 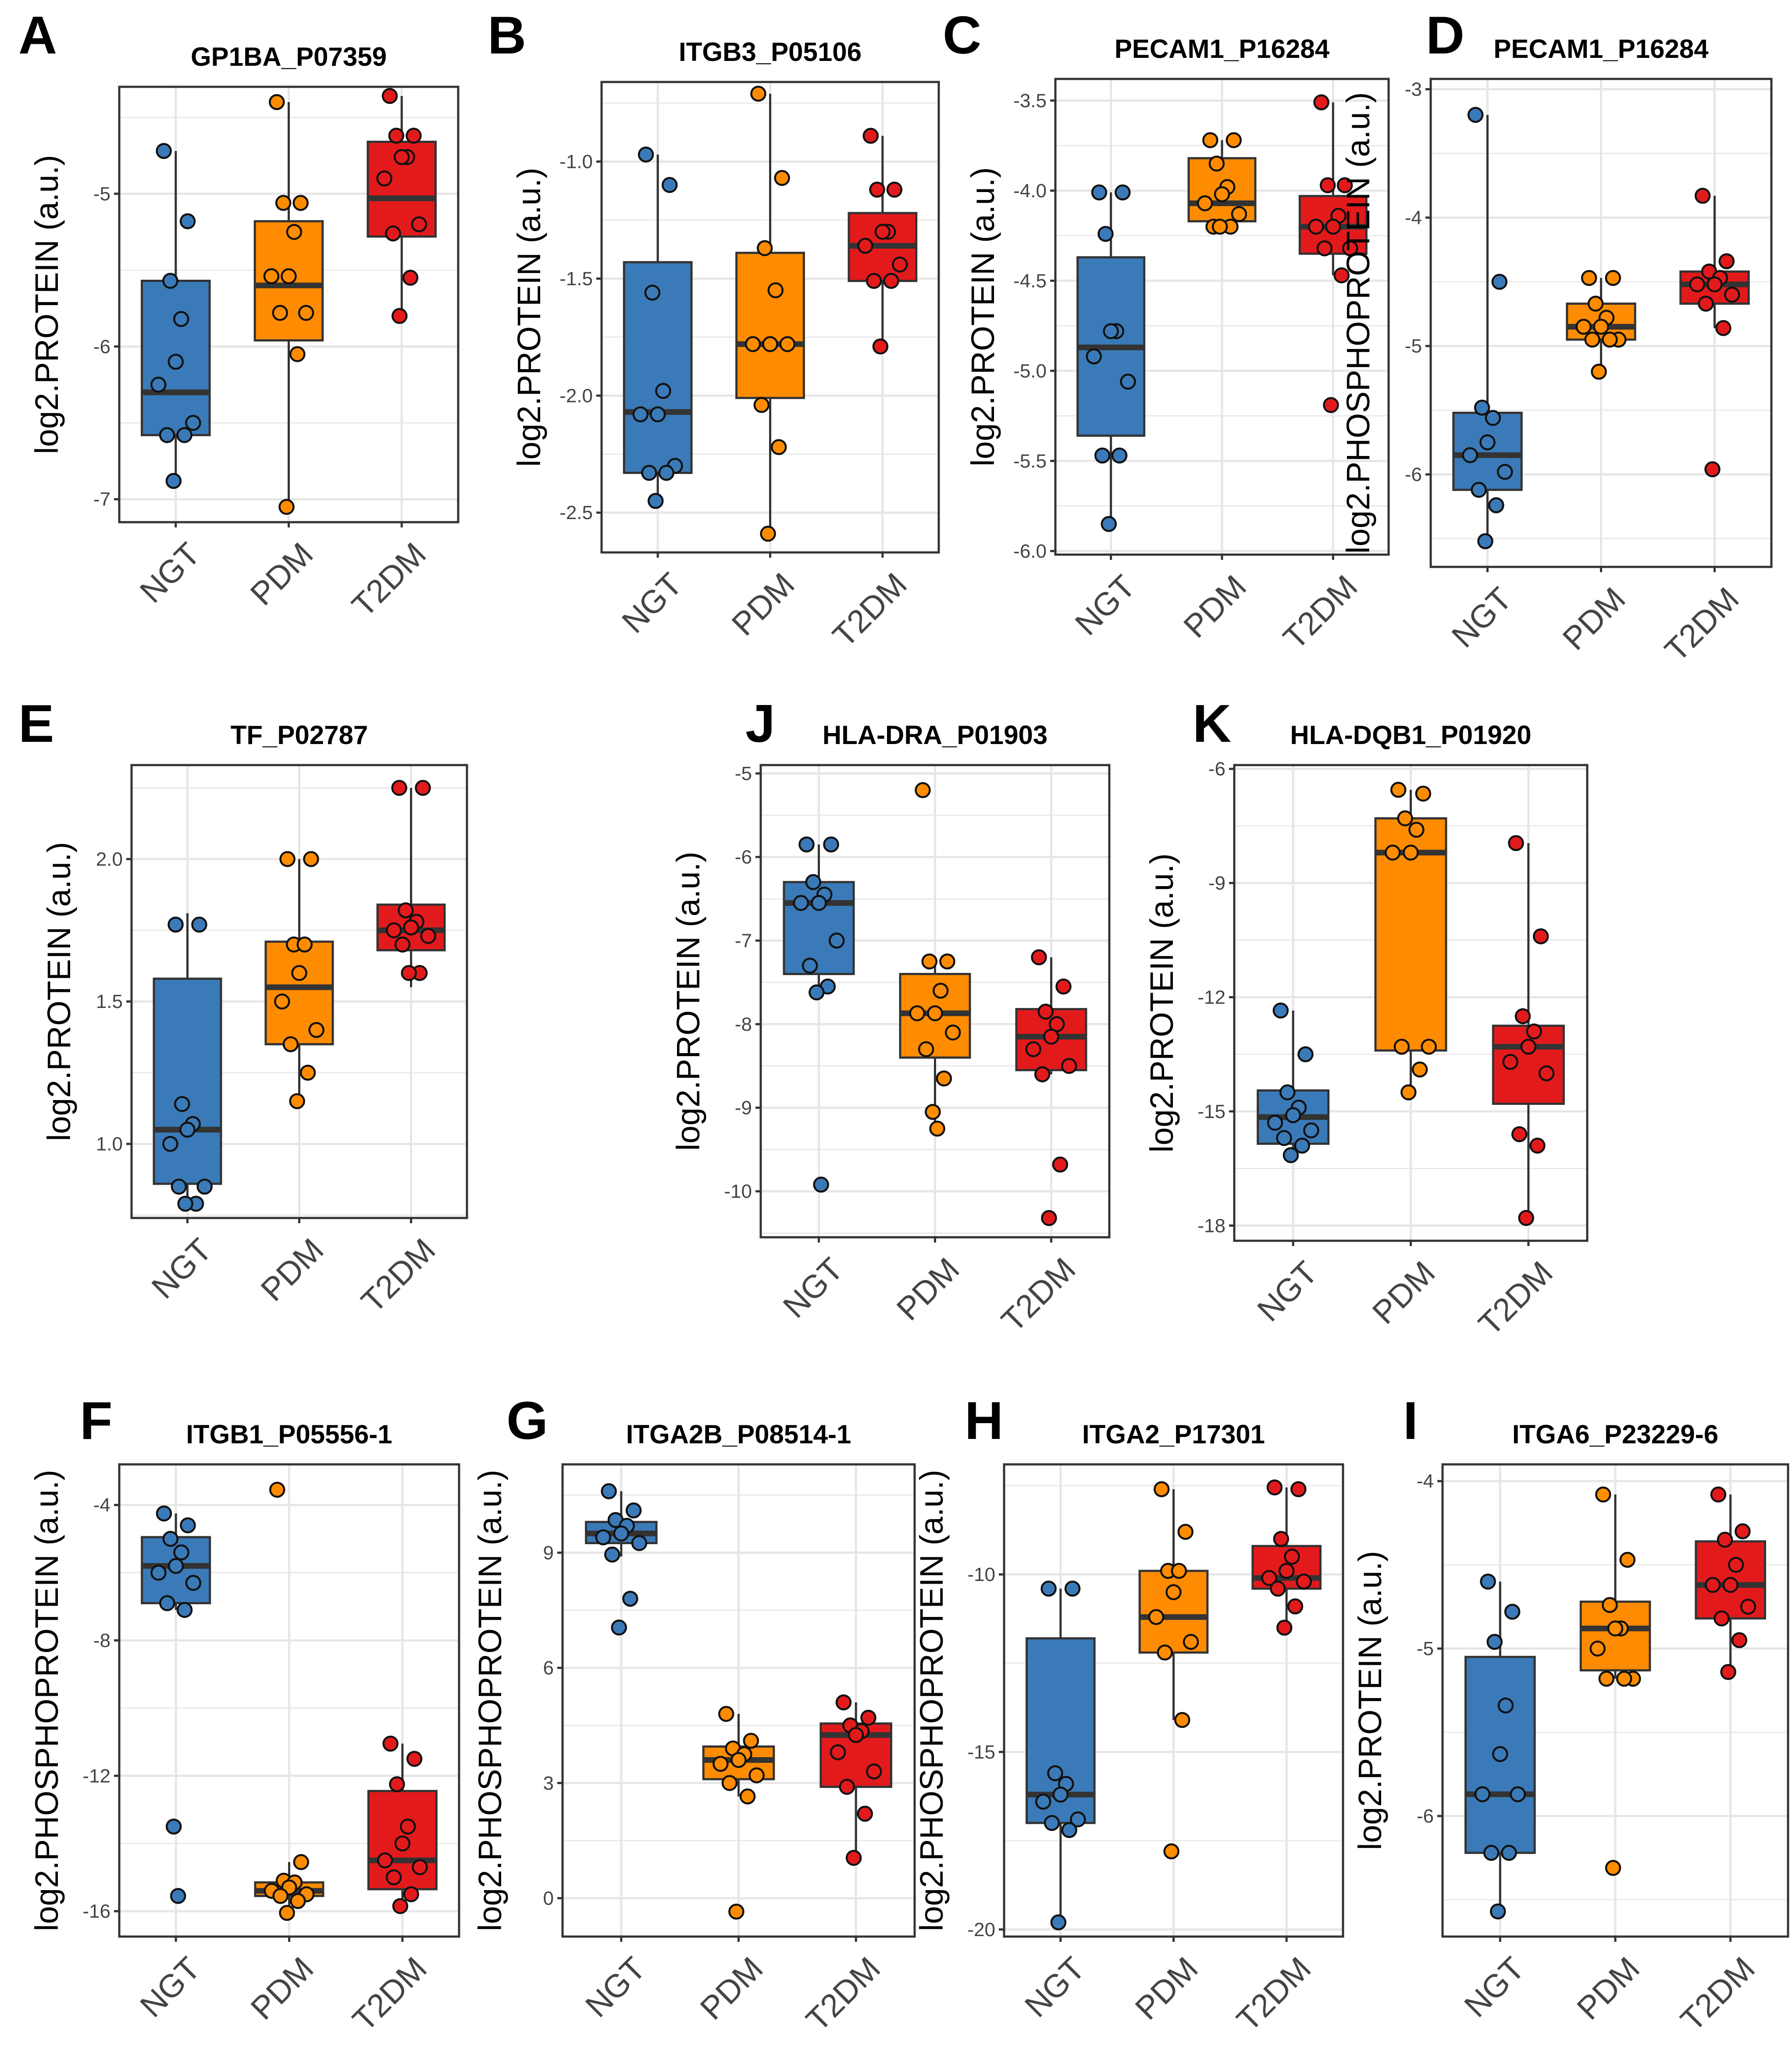 What do you see at coordinates (1030, 552) in the screenshot?
I see `y-tick-label: -6.0` at bounding box center [1030, 552].